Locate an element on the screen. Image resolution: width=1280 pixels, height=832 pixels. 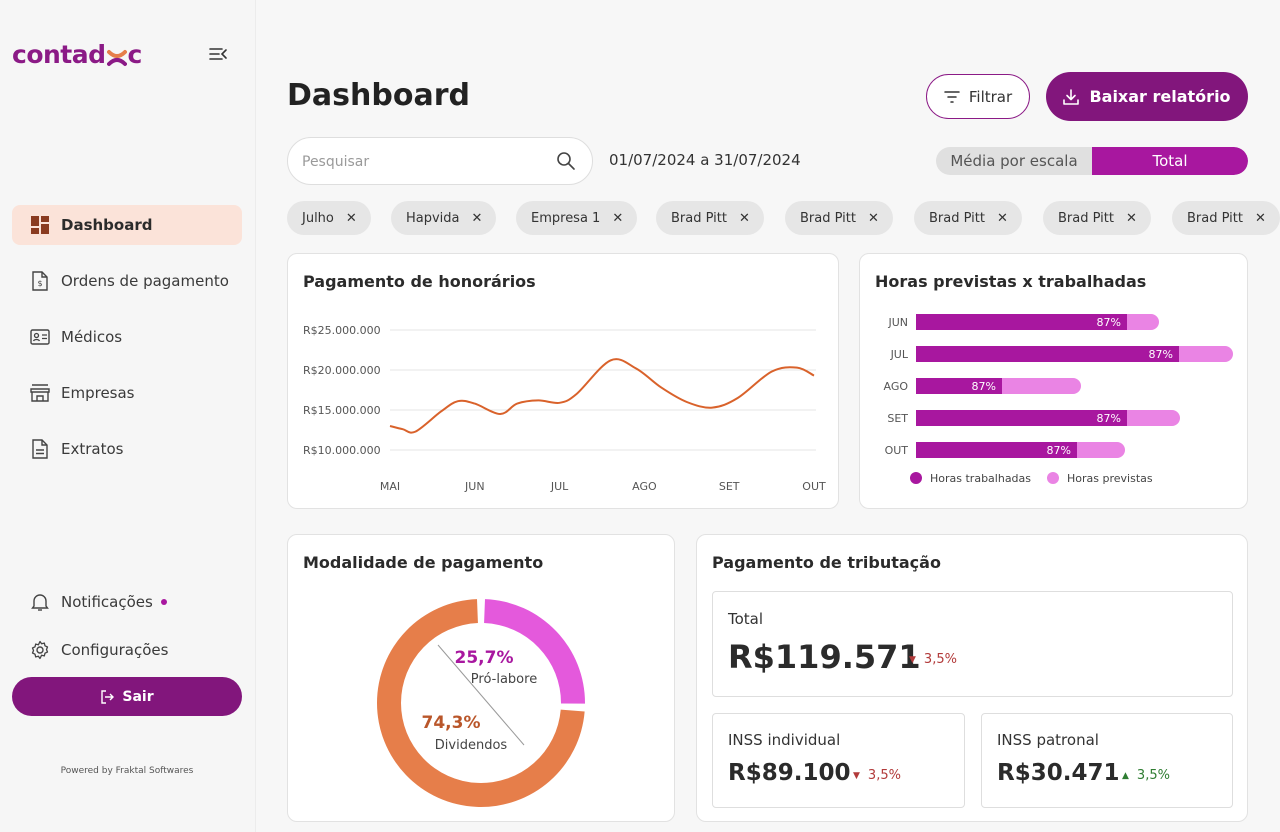
inss-individual-card: INSS individual R$89.100 ▼ 3,5% is located at coordinates (838, 760).